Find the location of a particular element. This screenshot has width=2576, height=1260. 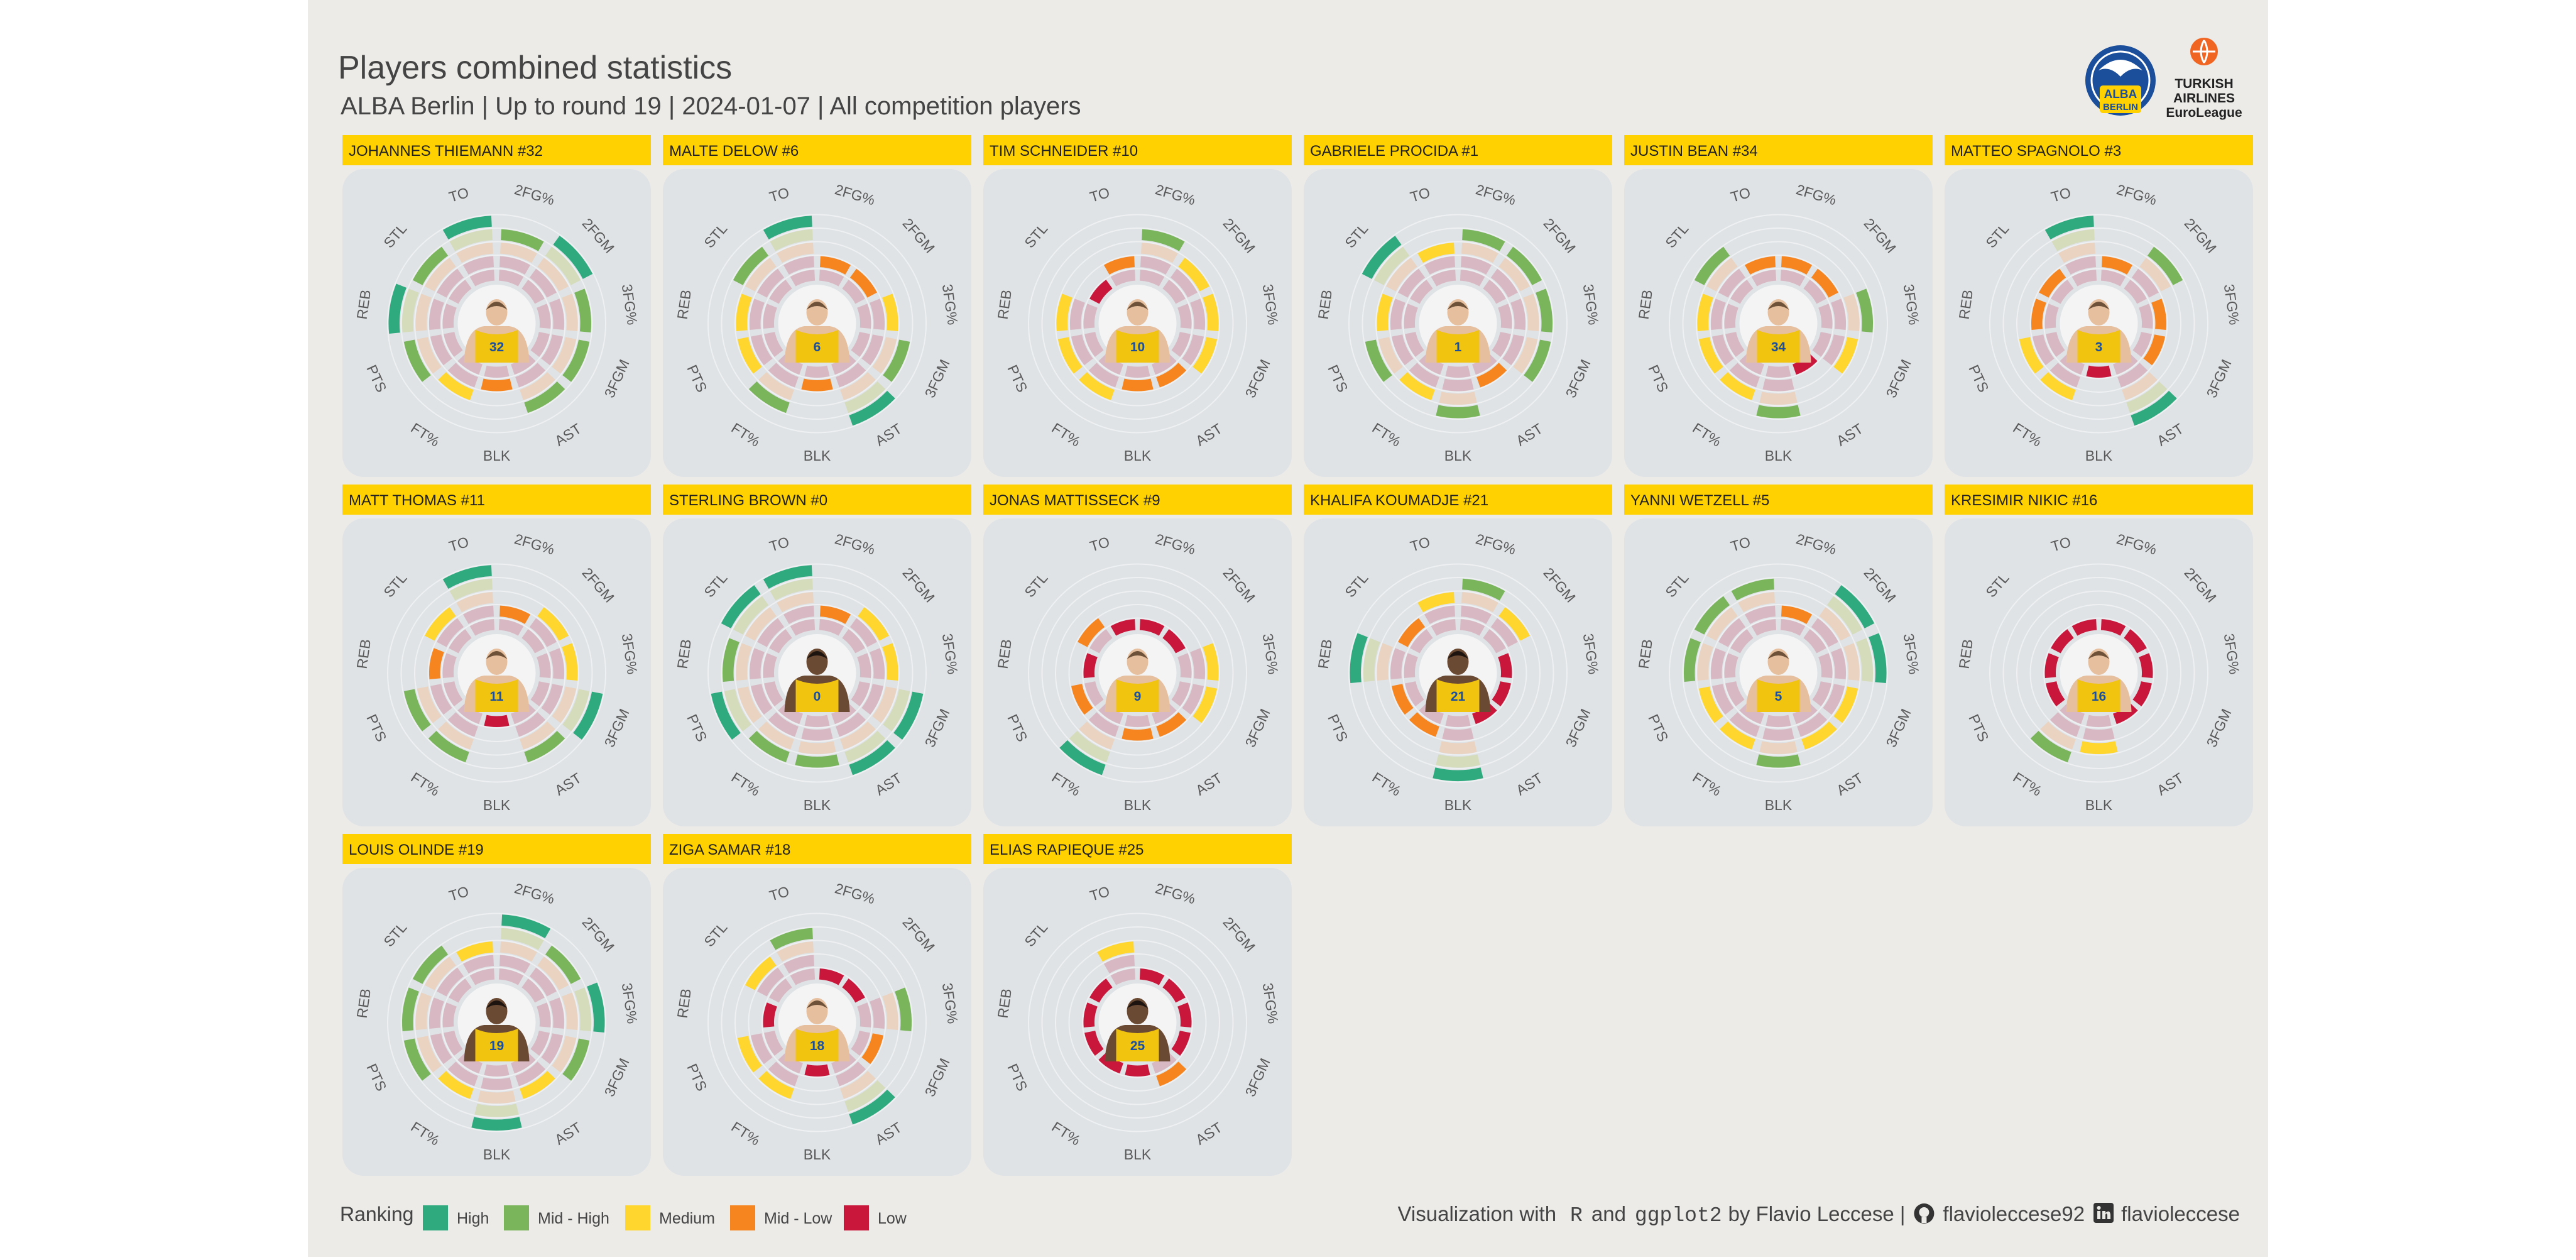

jersey-number: 9 is located at coordinates (1138, 696).